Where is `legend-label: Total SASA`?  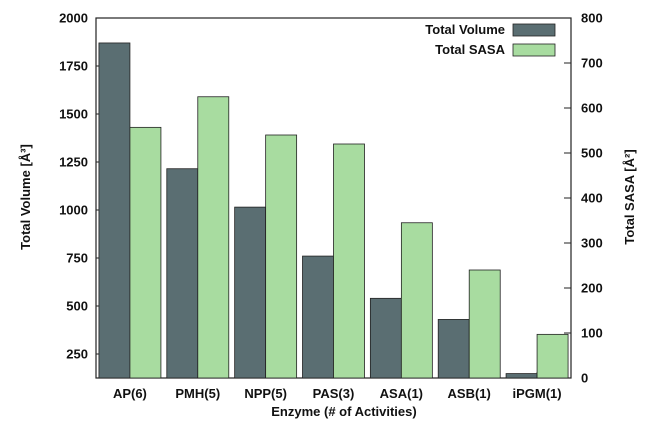 legend-label: Total SASA is located at coordinates (470, 49).